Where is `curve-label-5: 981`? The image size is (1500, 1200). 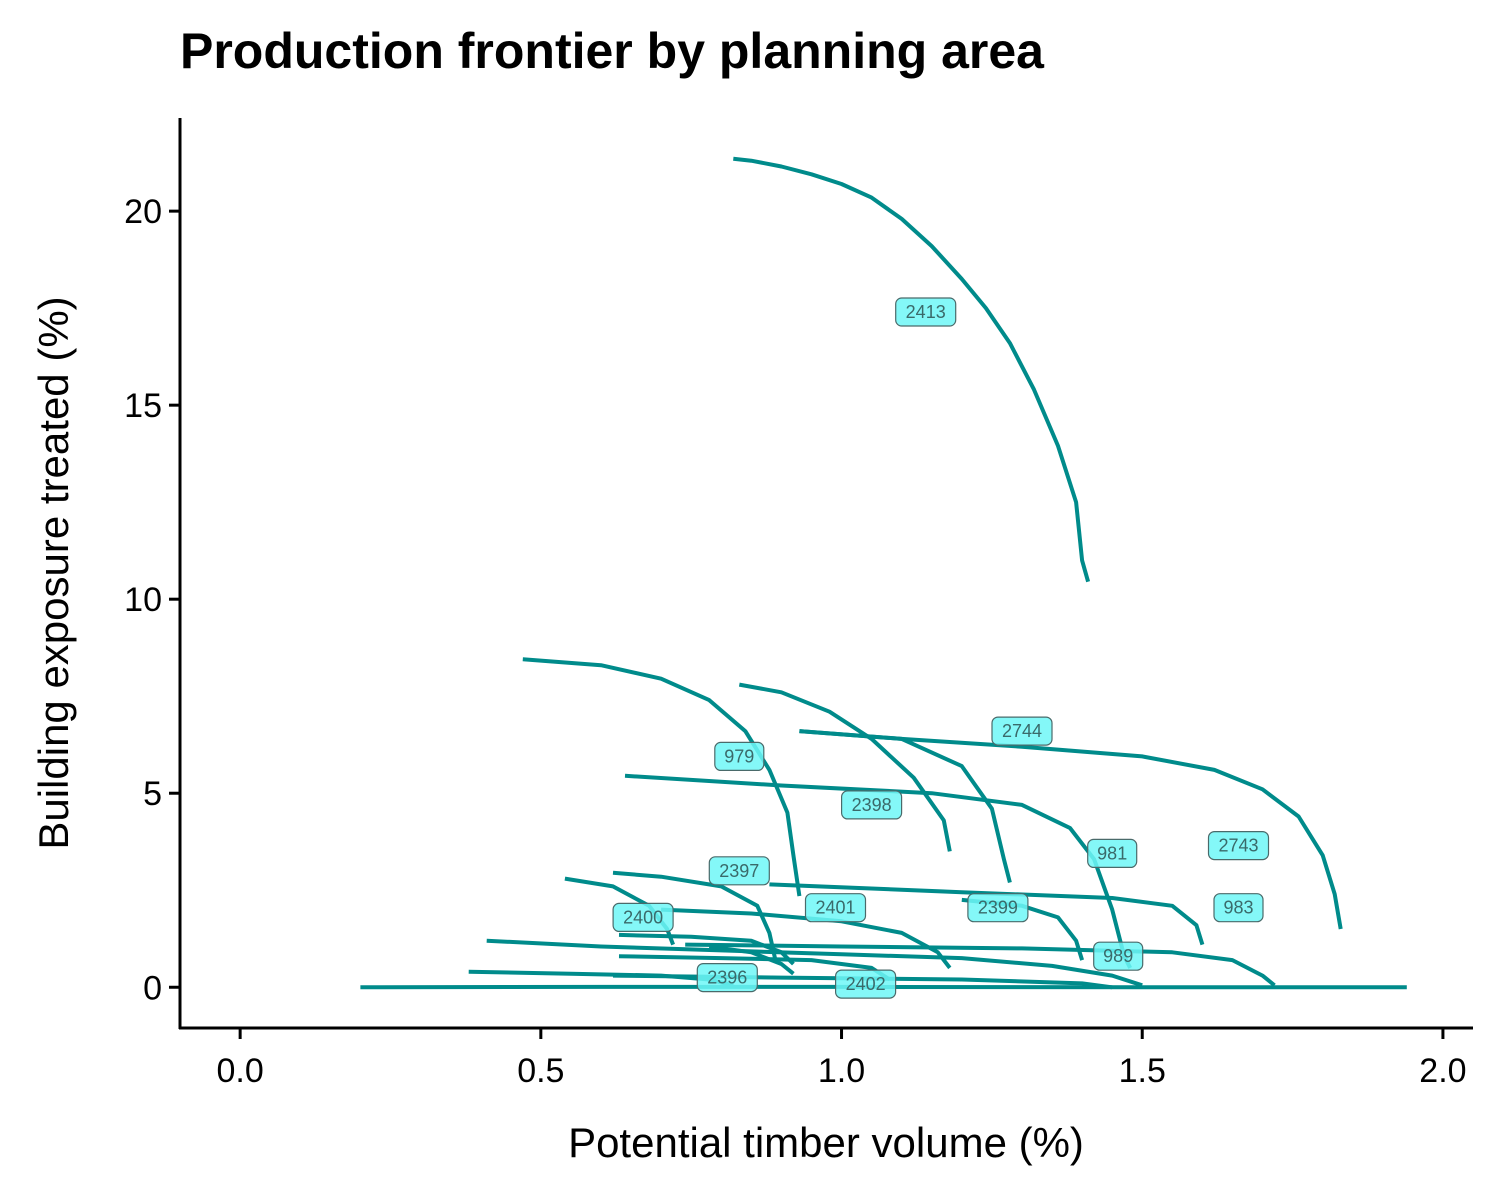 curve-label-5: 981 is located at coordinates (1112, 853).